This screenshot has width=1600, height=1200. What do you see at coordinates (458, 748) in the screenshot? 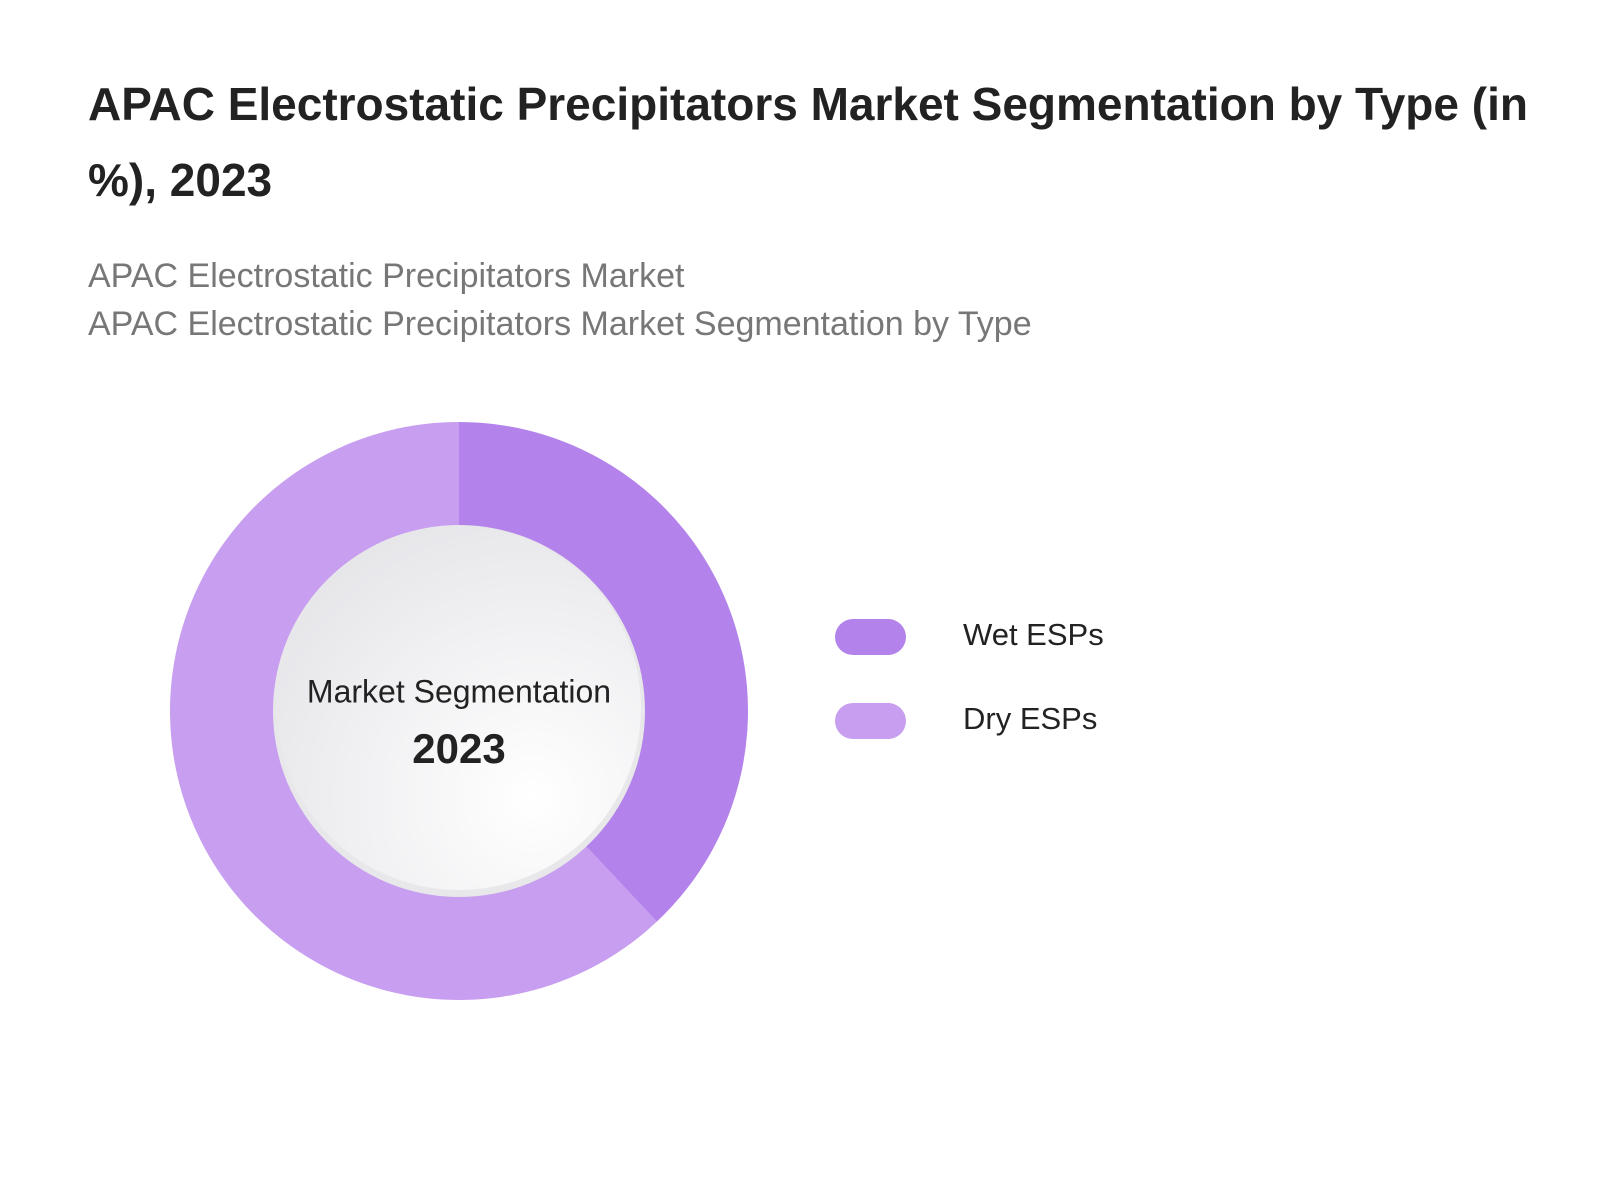
I see `center-value: 2023` at bounding box center [458, 748].